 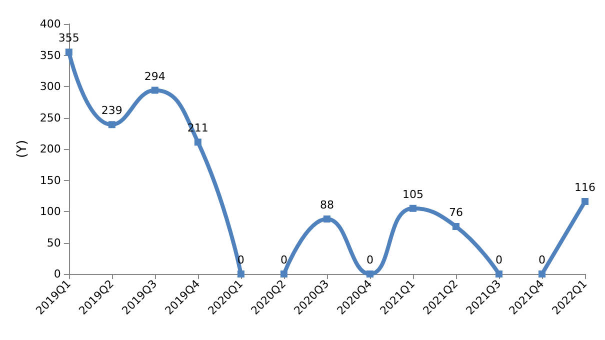 I want to click on data-label: 355, so click(x=69, y=38).